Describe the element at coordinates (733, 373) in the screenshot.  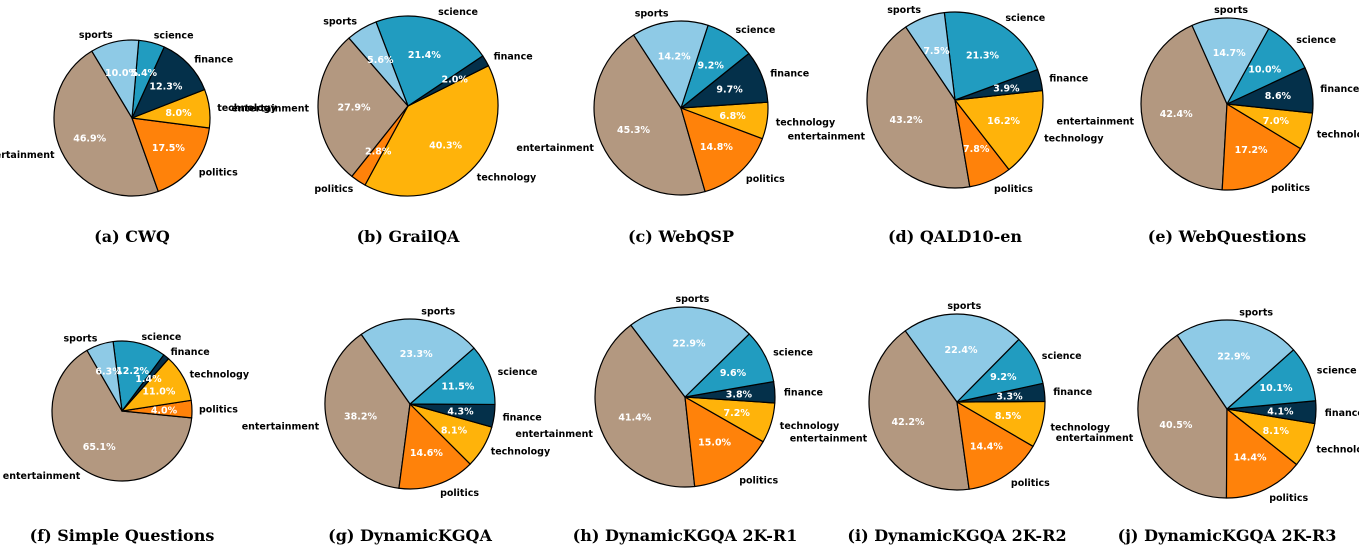
I see `pct-label-science: 9.6%` at that location.